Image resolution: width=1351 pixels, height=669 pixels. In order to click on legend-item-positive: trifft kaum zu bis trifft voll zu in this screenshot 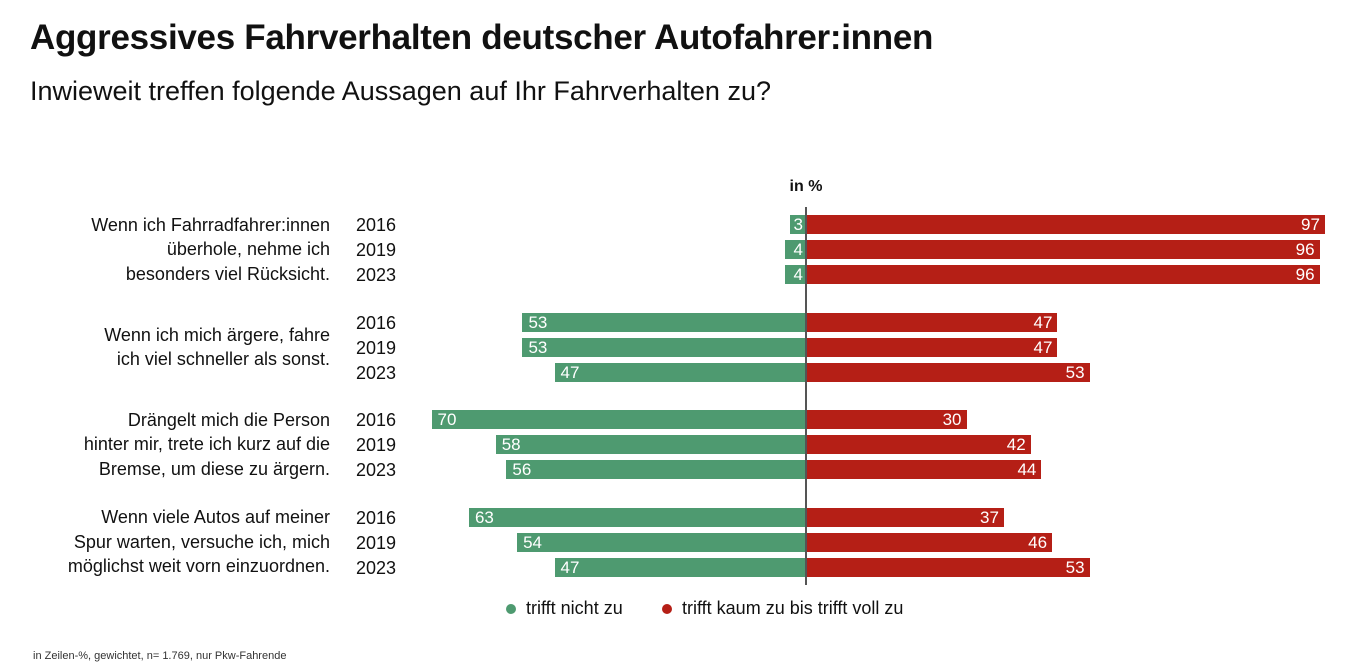, I will do `click(782, 608)`.